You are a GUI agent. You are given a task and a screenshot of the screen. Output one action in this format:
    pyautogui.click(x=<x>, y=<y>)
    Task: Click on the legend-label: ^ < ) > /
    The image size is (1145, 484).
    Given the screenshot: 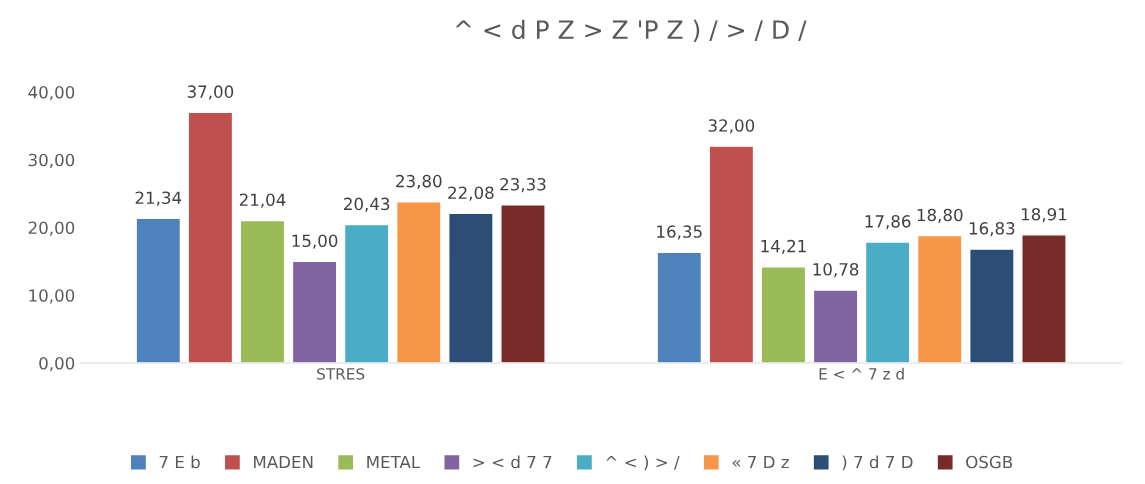 What is the action you would take?
    pyautogui.click(x=643, y=463)
    